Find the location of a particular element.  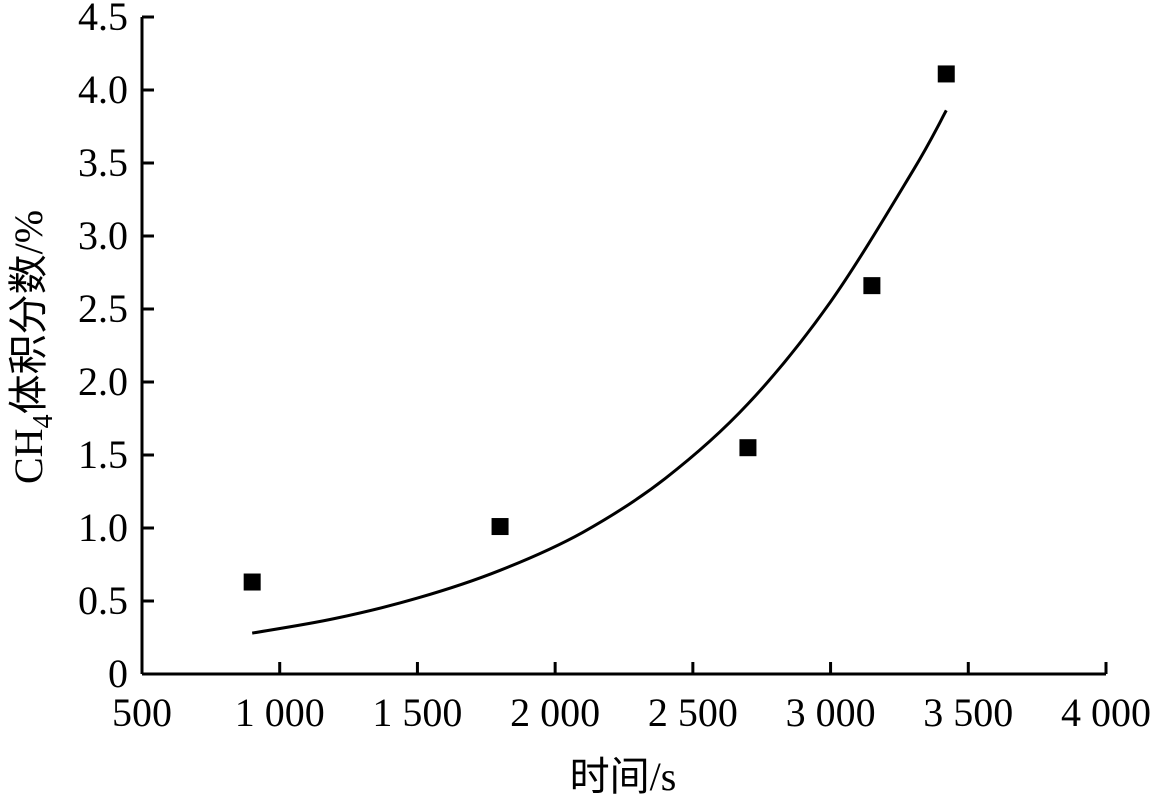

x-tick-label: 2 000 is located at coordinates (555, 712).